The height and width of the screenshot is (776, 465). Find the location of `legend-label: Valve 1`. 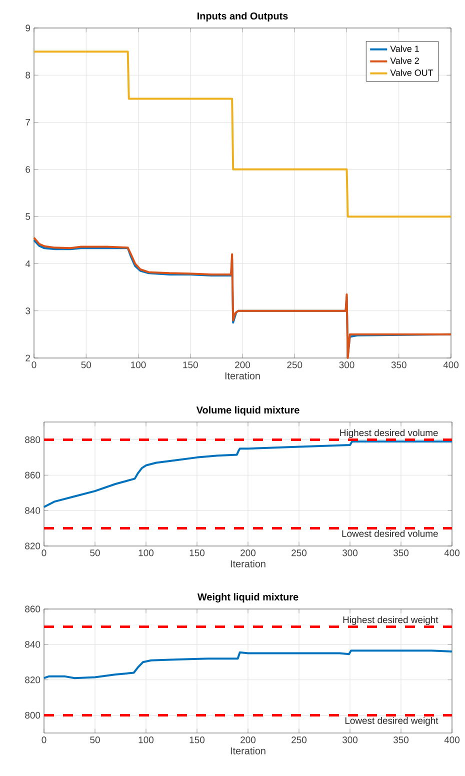

legend-label: Valve 1 is located at coordinates (404, 48).